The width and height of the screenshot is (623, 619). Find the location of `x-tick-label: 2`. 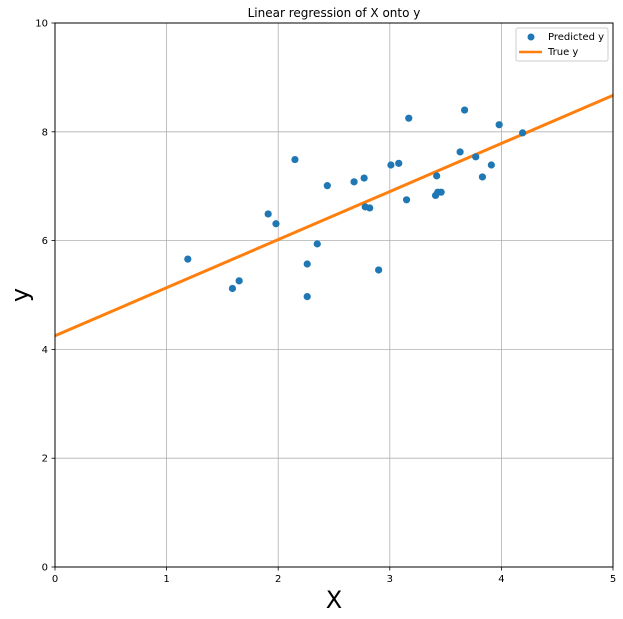

x-tick-label: 2 is located at coordinates (278, 579).